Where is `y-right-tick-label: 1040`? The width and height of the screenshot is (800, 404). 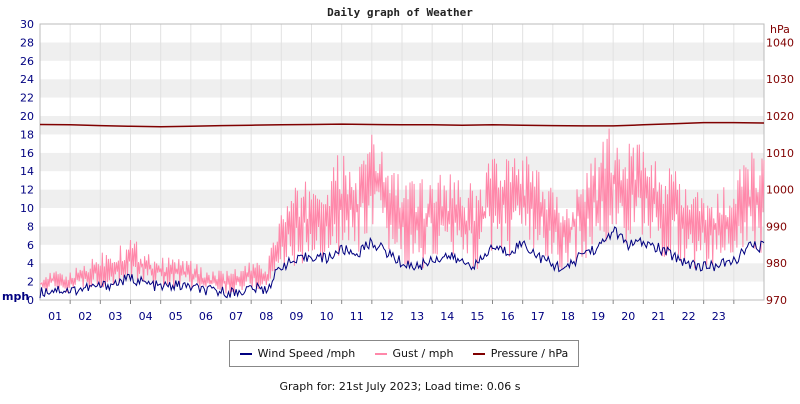 y-right-tick-label: 1040 is located at coordinates (780, 42).